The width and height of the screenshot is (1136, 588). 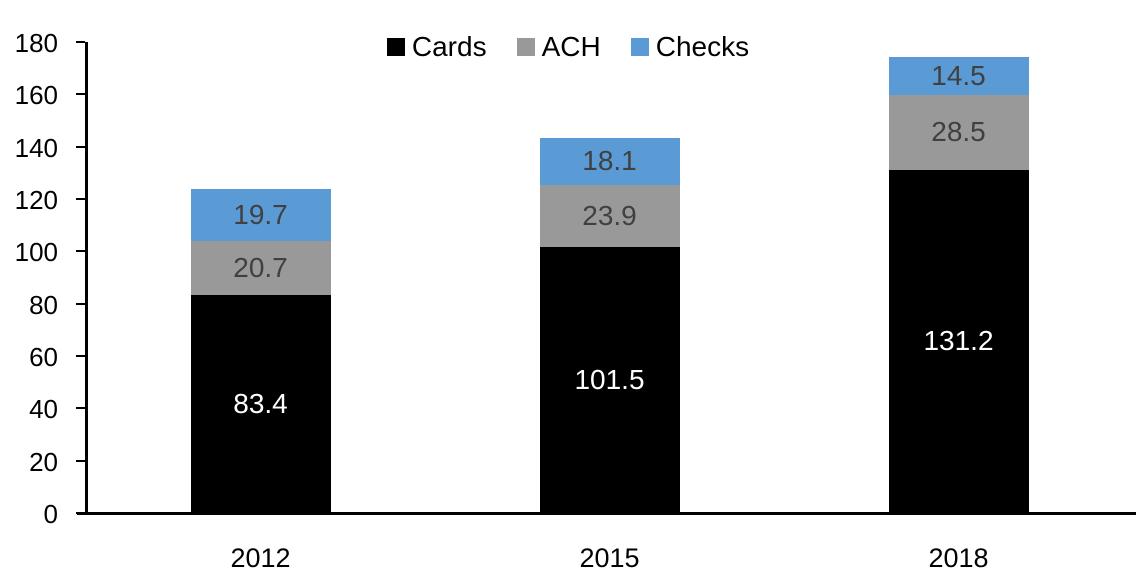 I want to click on bar-segment-checks: 18.1, so click(x=609, y=161).